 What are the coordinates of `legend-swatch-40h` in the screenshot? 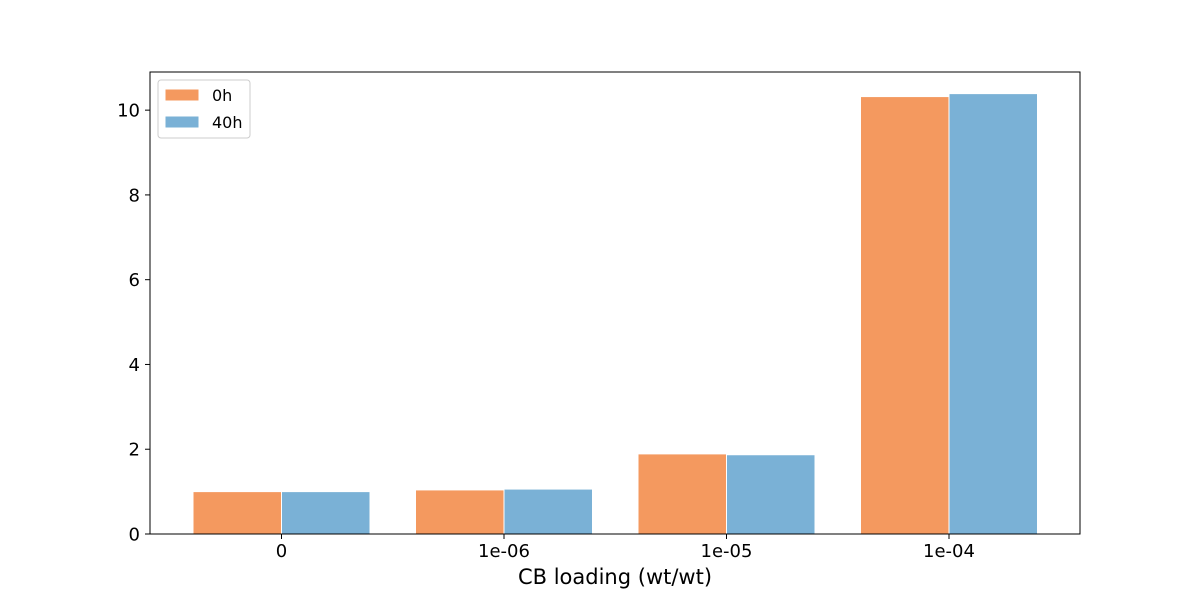 It's located at (182, 122).